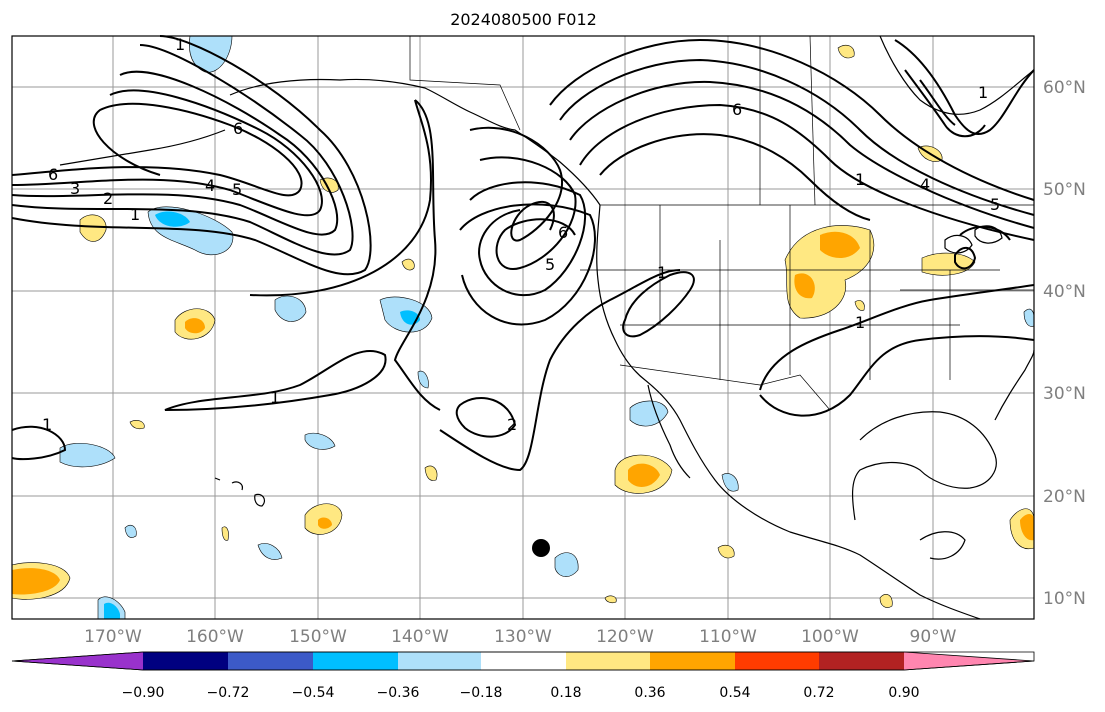 The image size is (1105, 712). I want to click on colorbar, so click(523, 661).